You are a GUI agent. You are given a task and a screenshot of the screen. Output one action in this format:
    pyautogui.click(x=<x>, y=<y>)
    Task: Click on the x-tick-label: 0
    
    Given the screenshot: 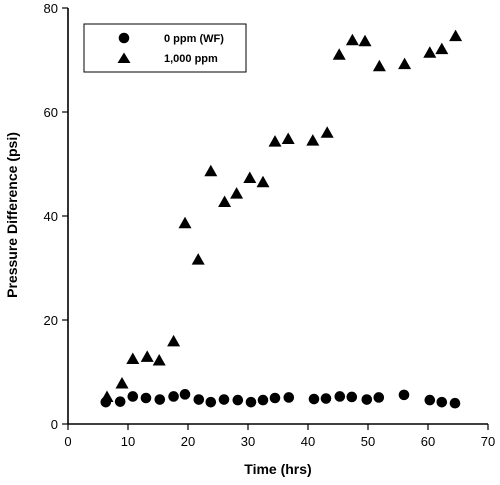 What is the action you would take?
    pyautogui.click(x=67, y=441)
    